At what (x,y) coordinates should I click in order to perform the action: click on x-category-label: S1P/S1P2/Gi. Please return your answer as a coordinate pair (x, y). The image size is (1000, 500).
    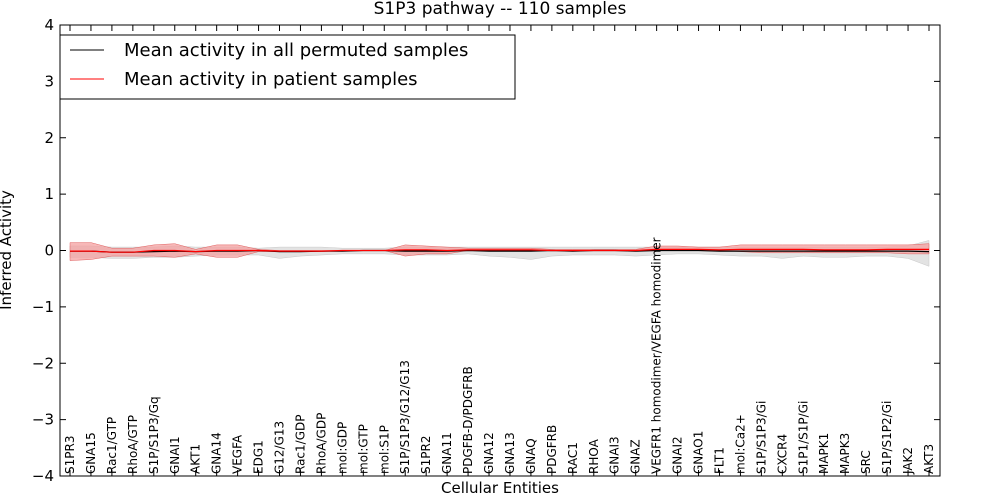
    Looking at the image, I should click on (887, 437).